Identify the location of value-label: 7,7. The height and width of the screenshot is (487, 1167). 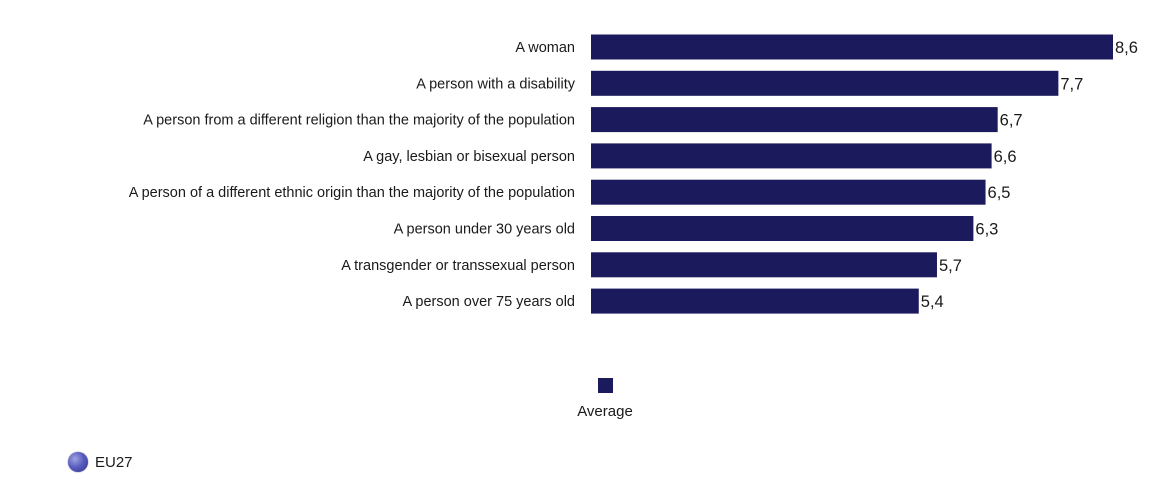
(1071, 84).